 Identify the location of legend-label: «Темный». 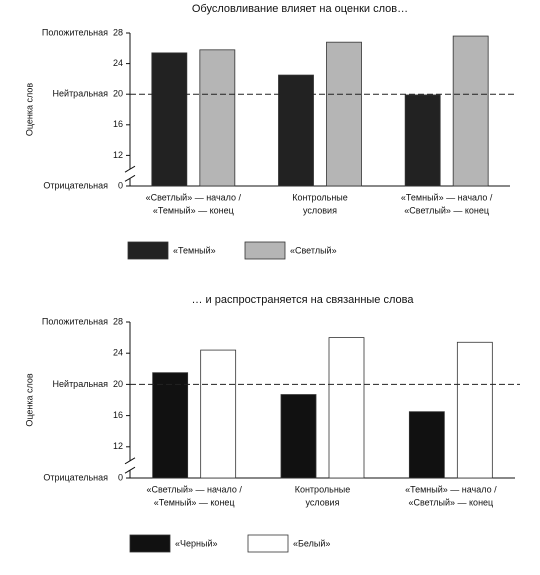
(194, 250).